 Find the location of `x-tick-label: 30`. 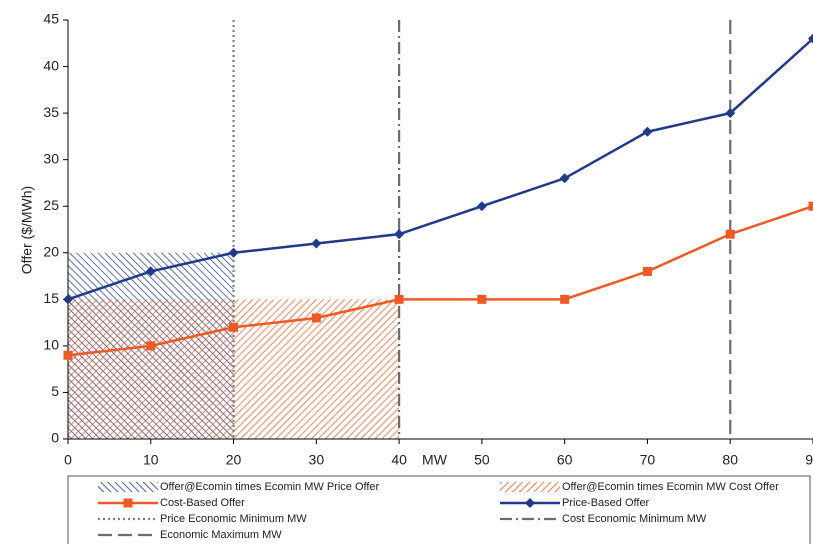

x-tick-label: 30 is located at coordinates (317, 460).